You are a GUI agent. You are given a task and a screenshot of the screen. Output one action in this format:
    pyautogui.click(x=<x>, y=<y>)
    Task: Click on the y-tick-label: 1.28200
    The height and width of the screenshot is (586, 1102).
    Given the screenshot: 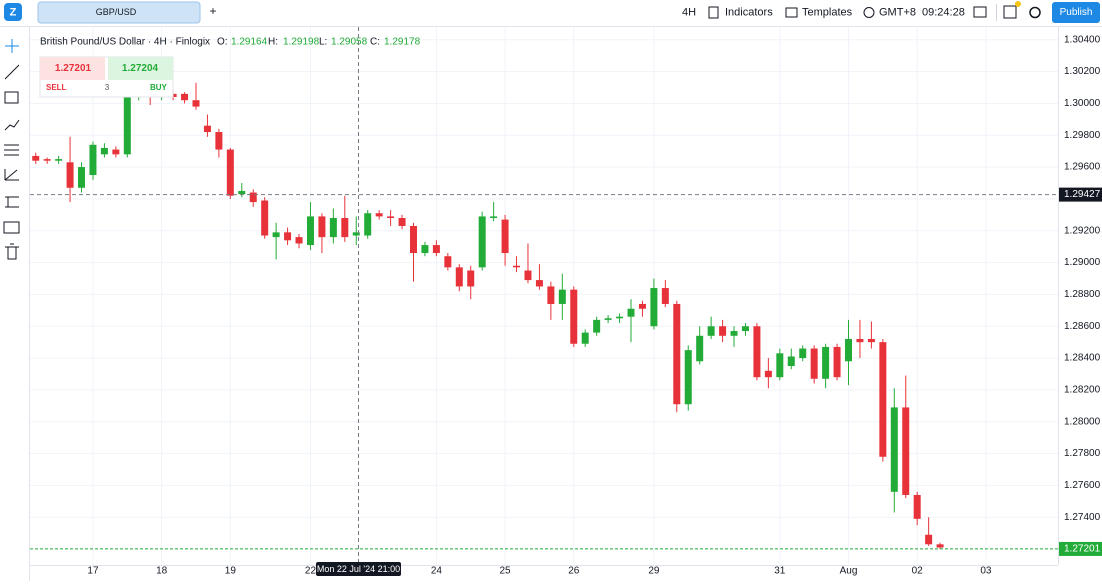 What is the action you would take?
    pyautogui.click(x=1082, y=390)
    